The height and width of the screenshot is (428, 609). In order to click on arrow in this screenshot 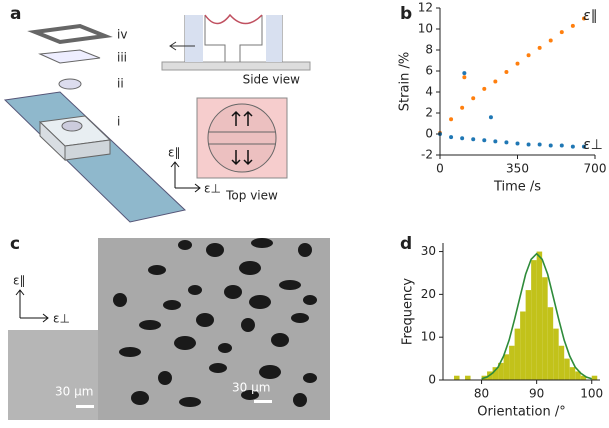, I will do `click(182, 46)`.